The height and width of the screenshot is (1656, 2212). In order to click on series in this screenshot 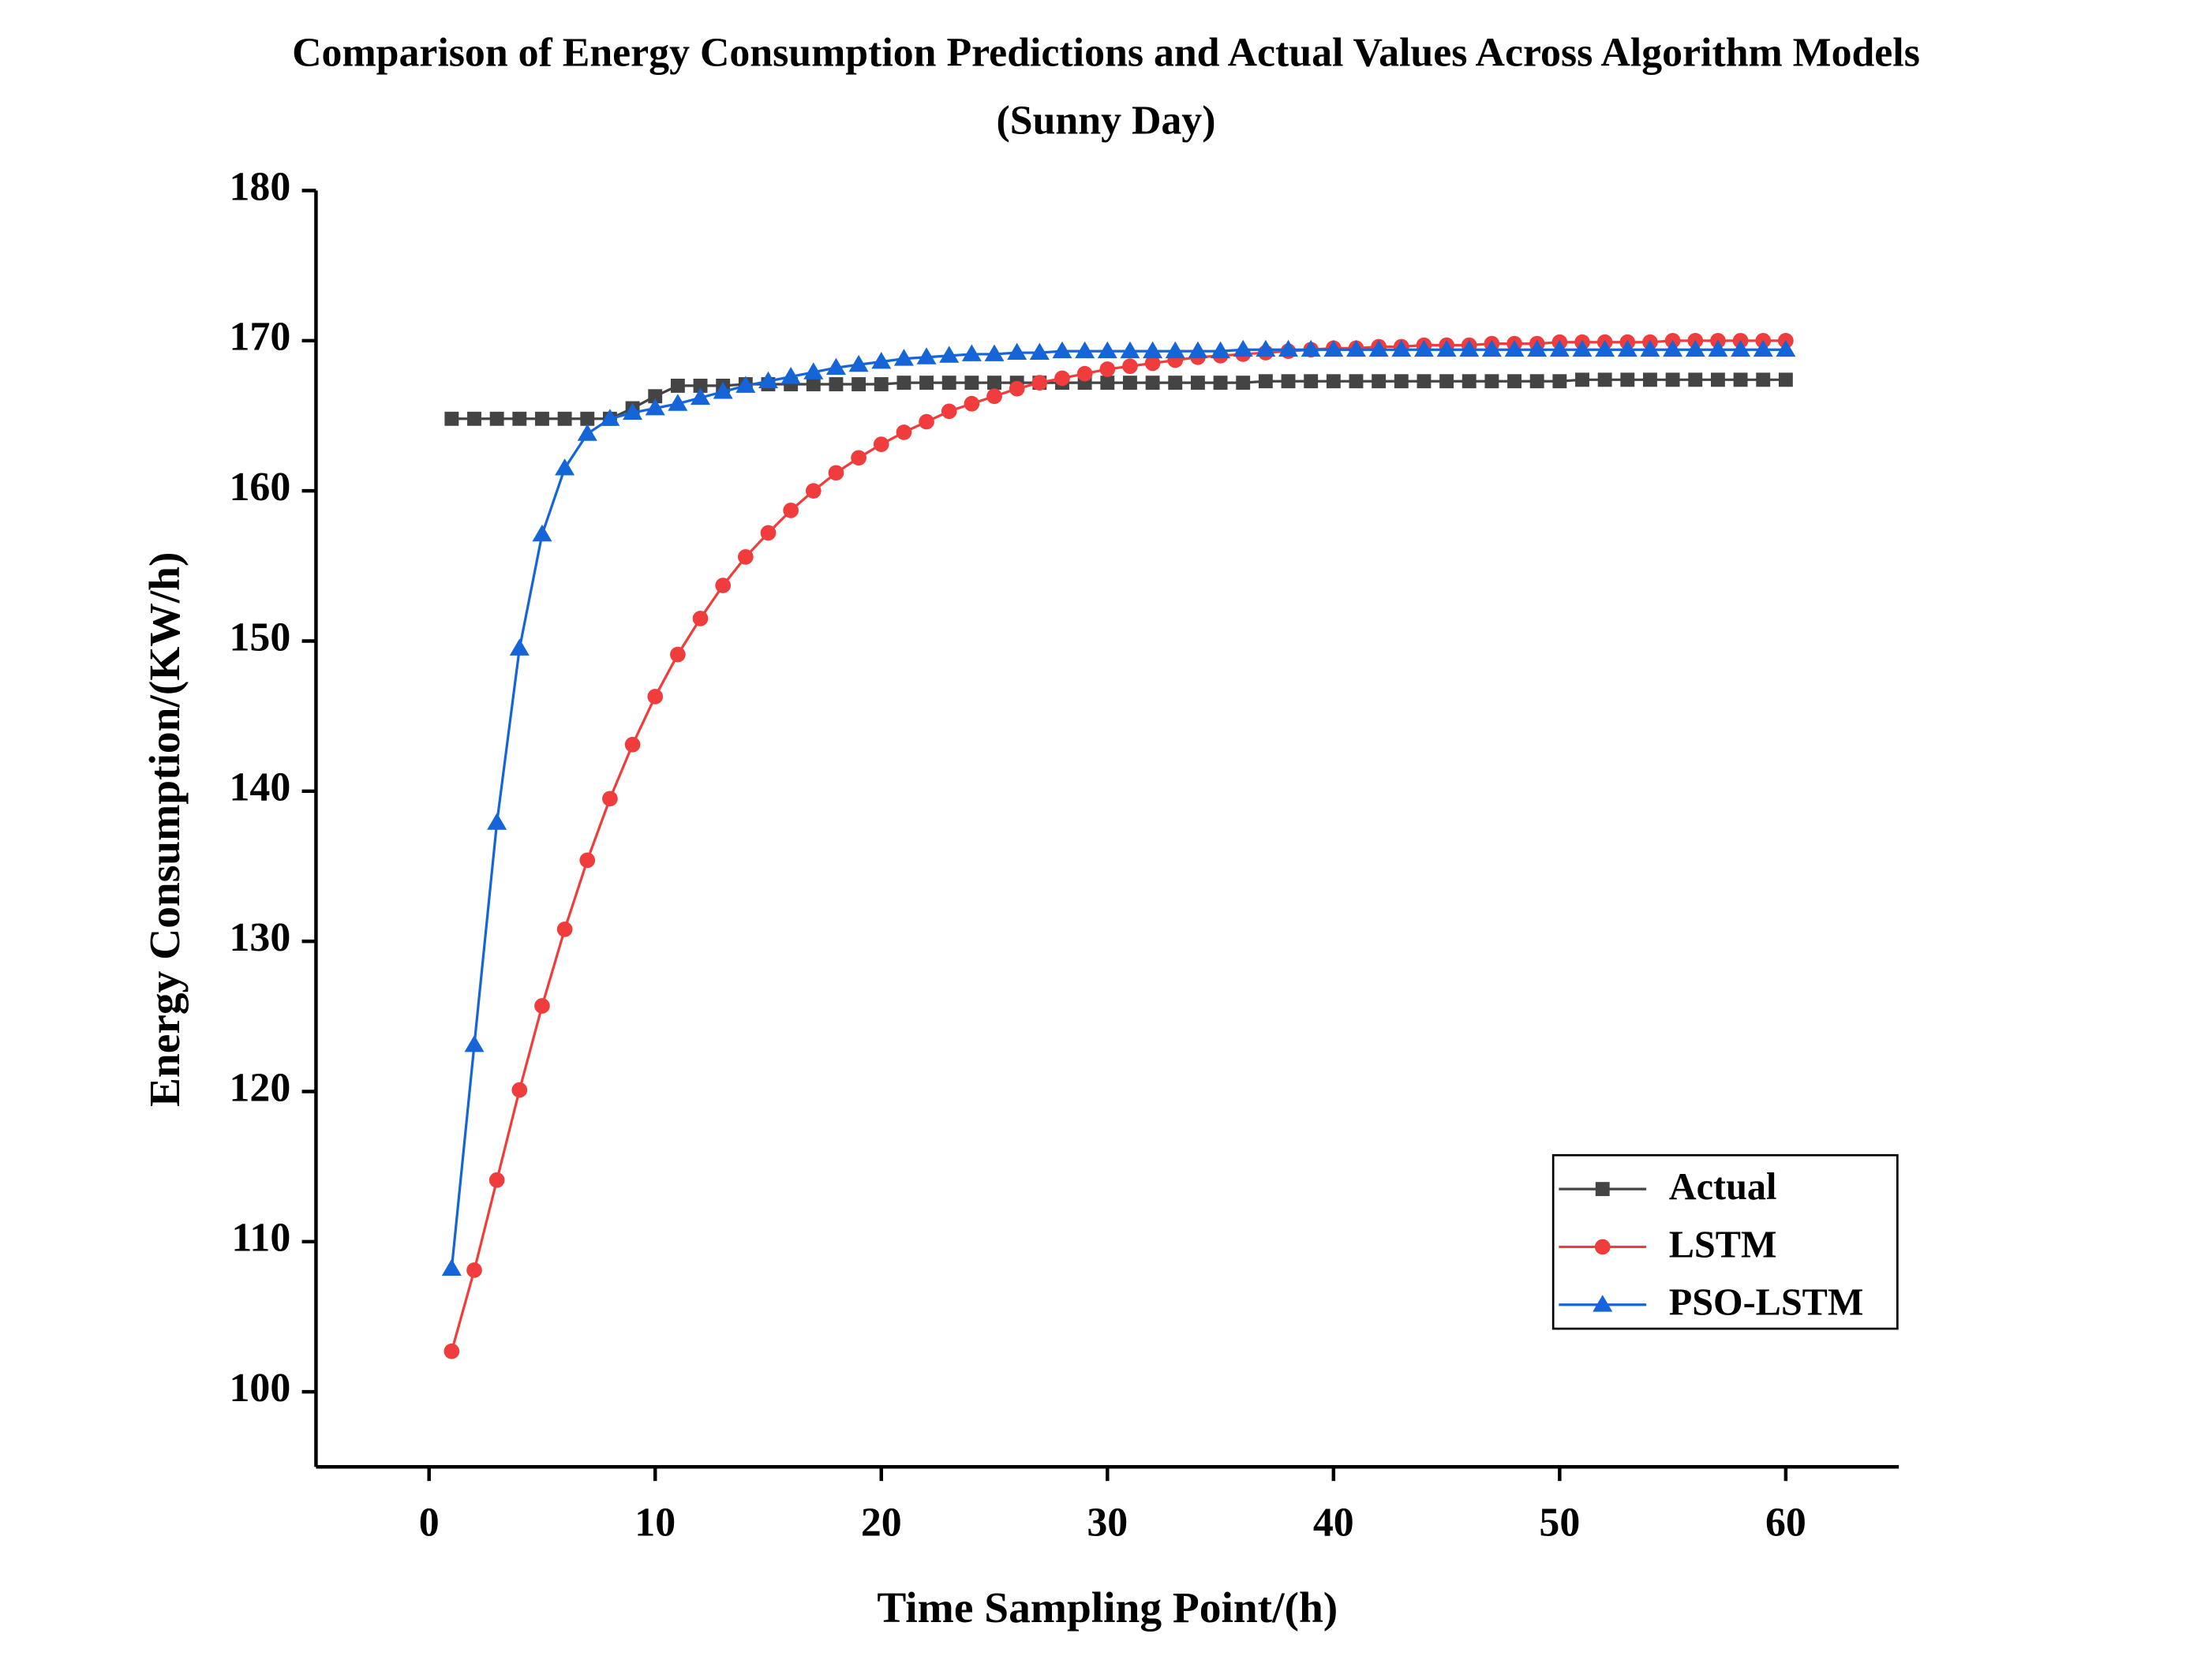, I will do `click(1118, 399)`.